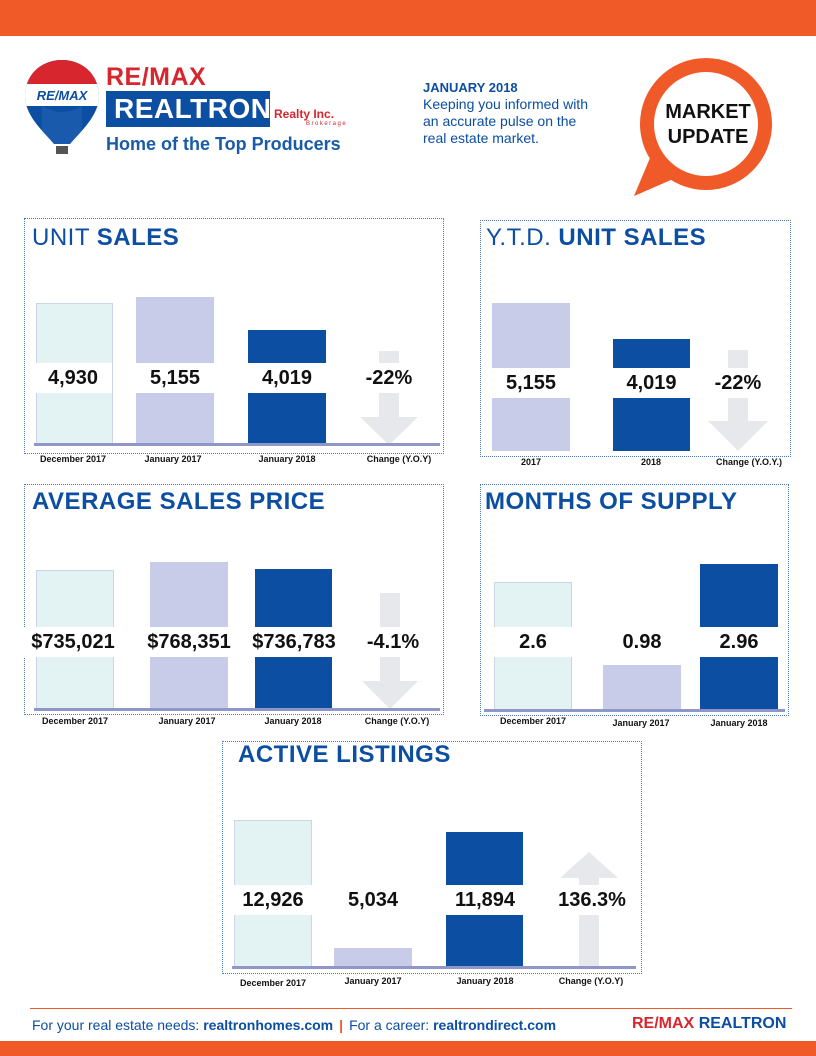  I want to click on asp-baseline, so click(237, 709).